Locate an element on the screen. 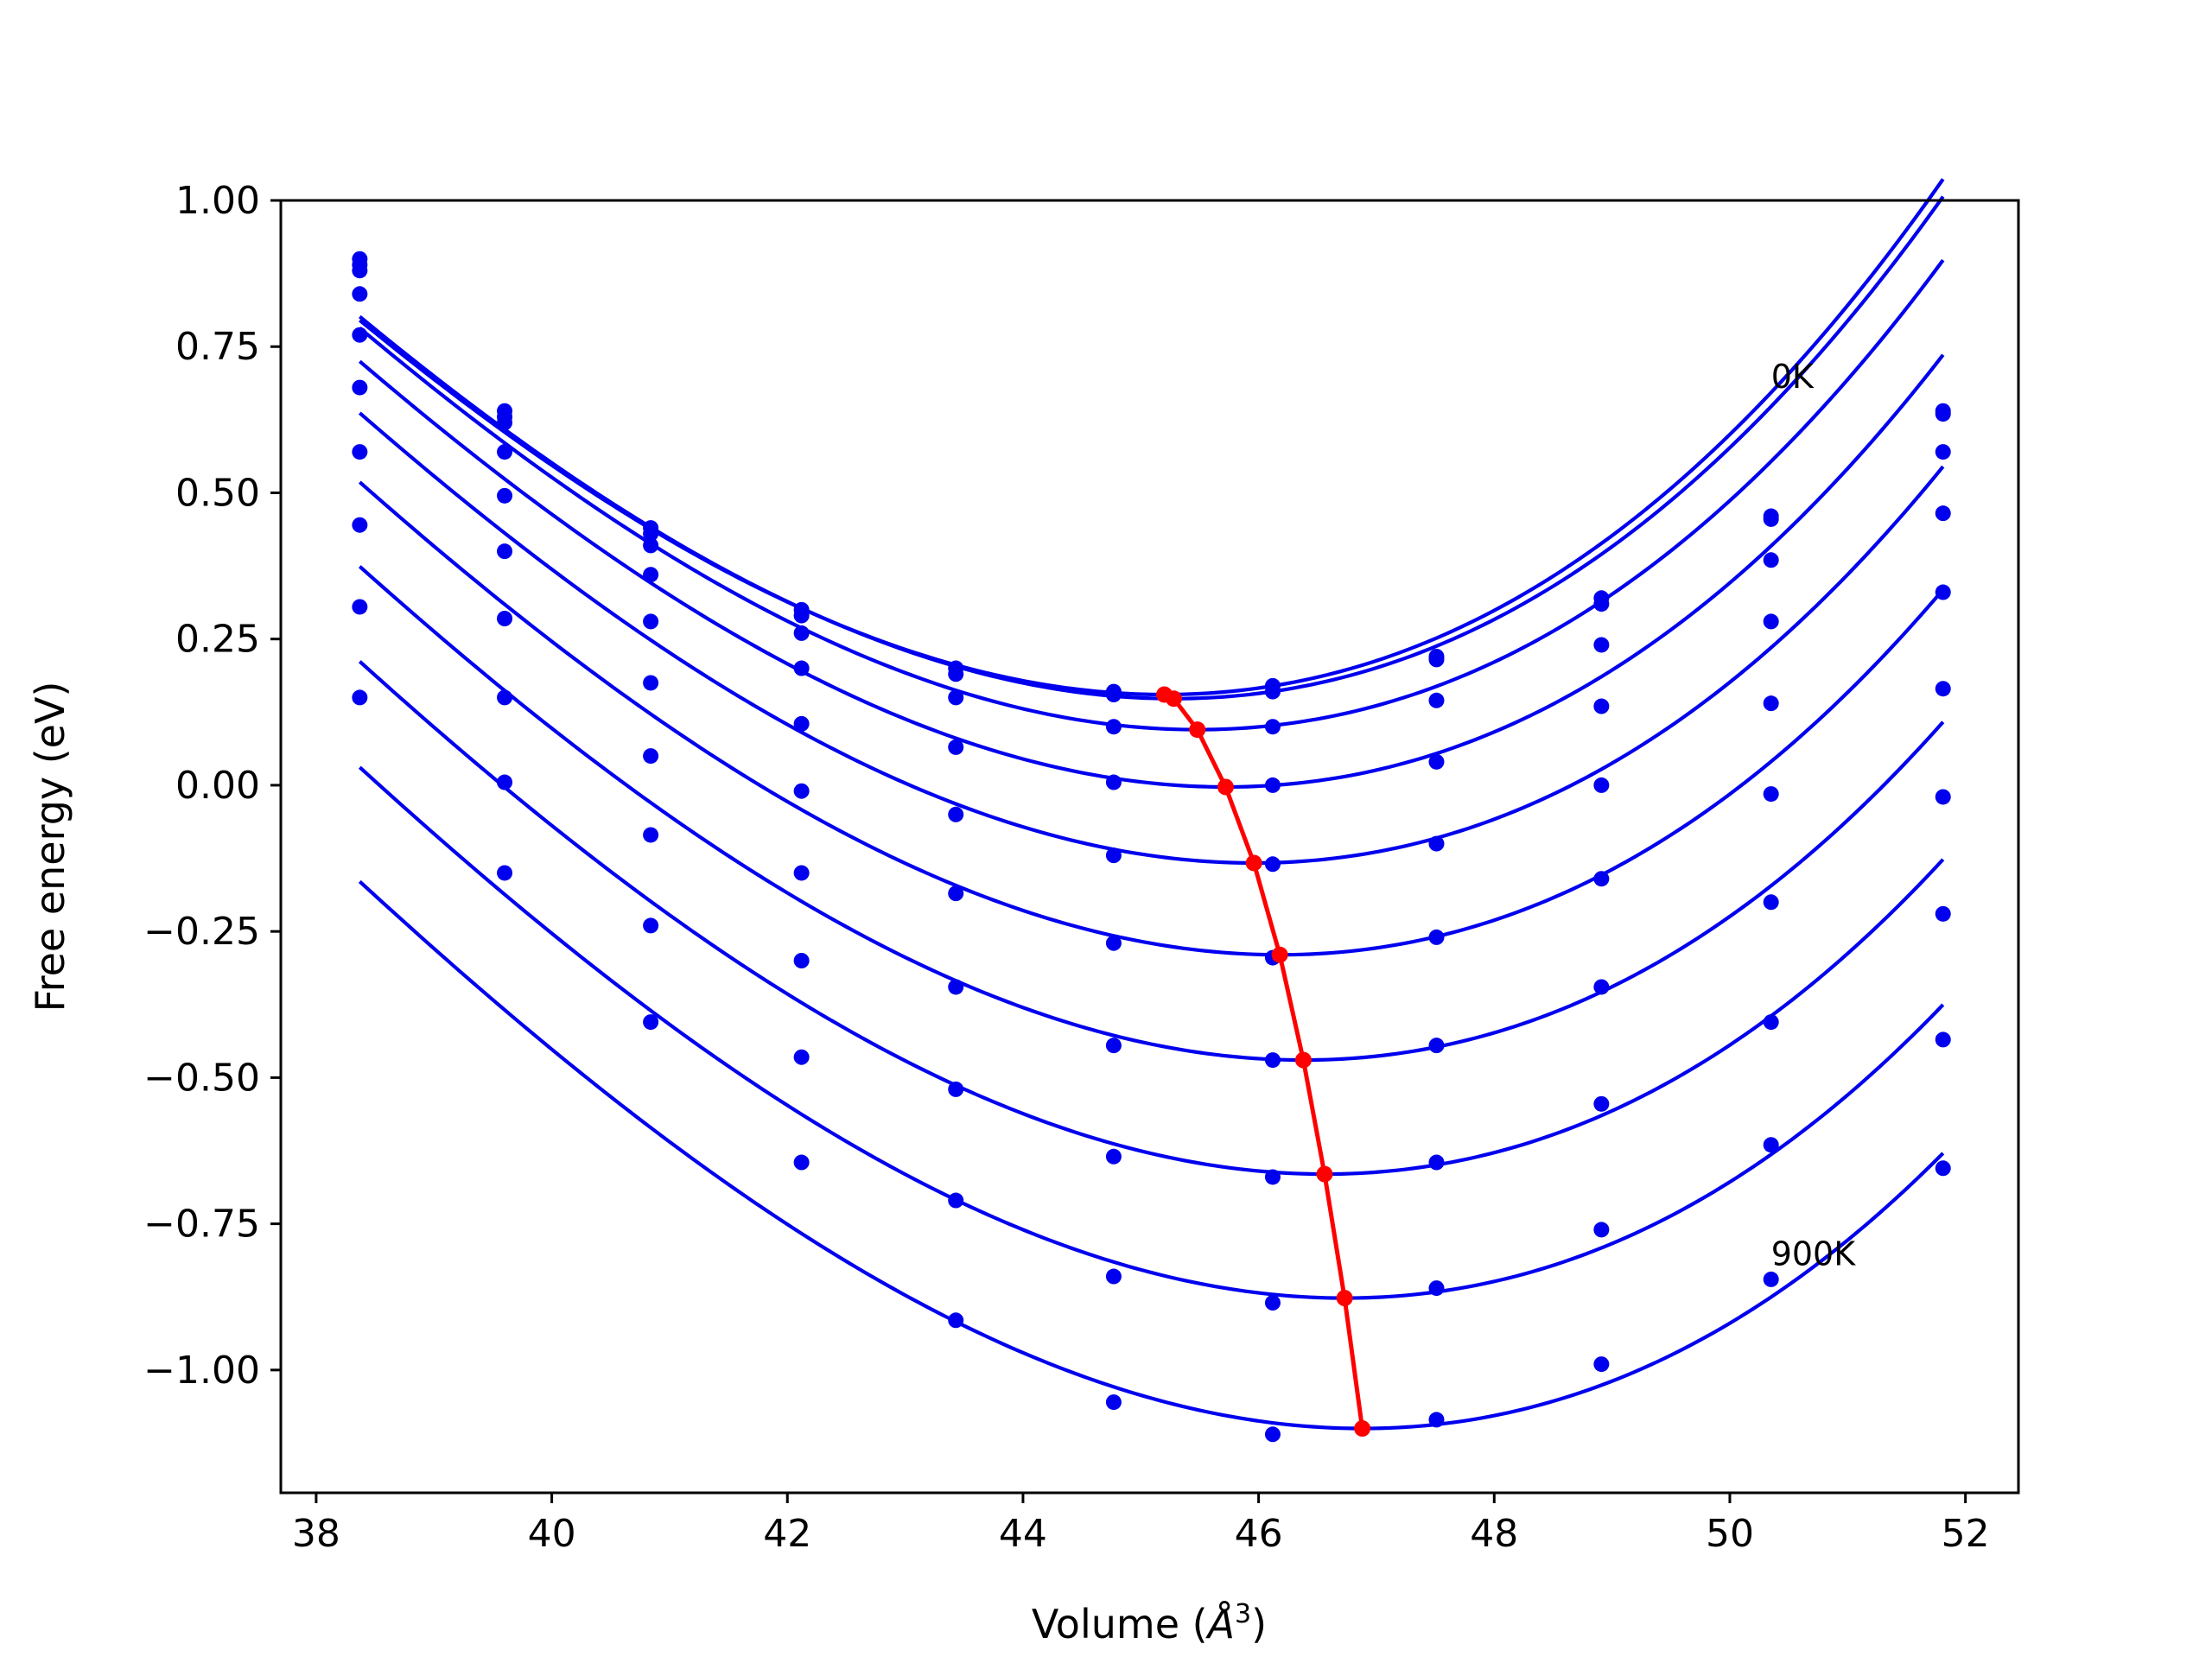 Image resolution: width=2212 pixels, height=1663 pixels. x-tick-label-50: 50 is located at coordinates (1730, 1534).